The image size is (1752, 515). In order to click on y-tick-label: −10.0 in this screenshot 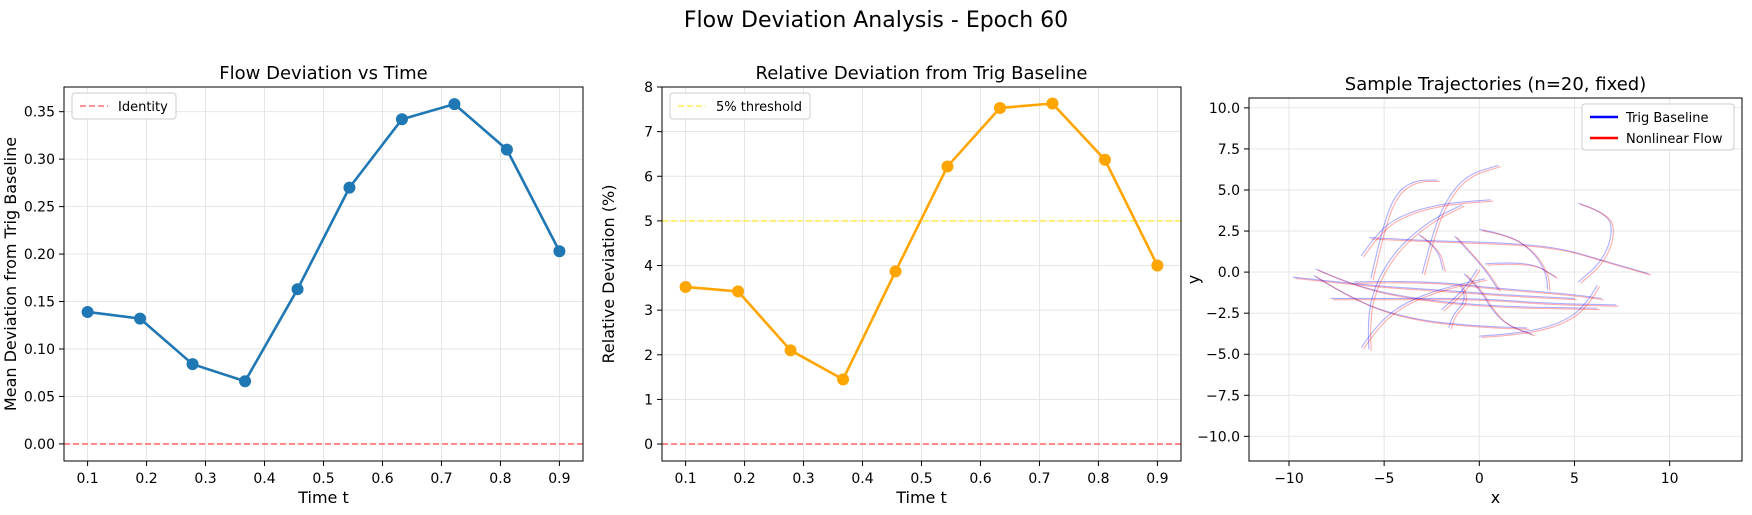, I will do `click(1218, 437)`.